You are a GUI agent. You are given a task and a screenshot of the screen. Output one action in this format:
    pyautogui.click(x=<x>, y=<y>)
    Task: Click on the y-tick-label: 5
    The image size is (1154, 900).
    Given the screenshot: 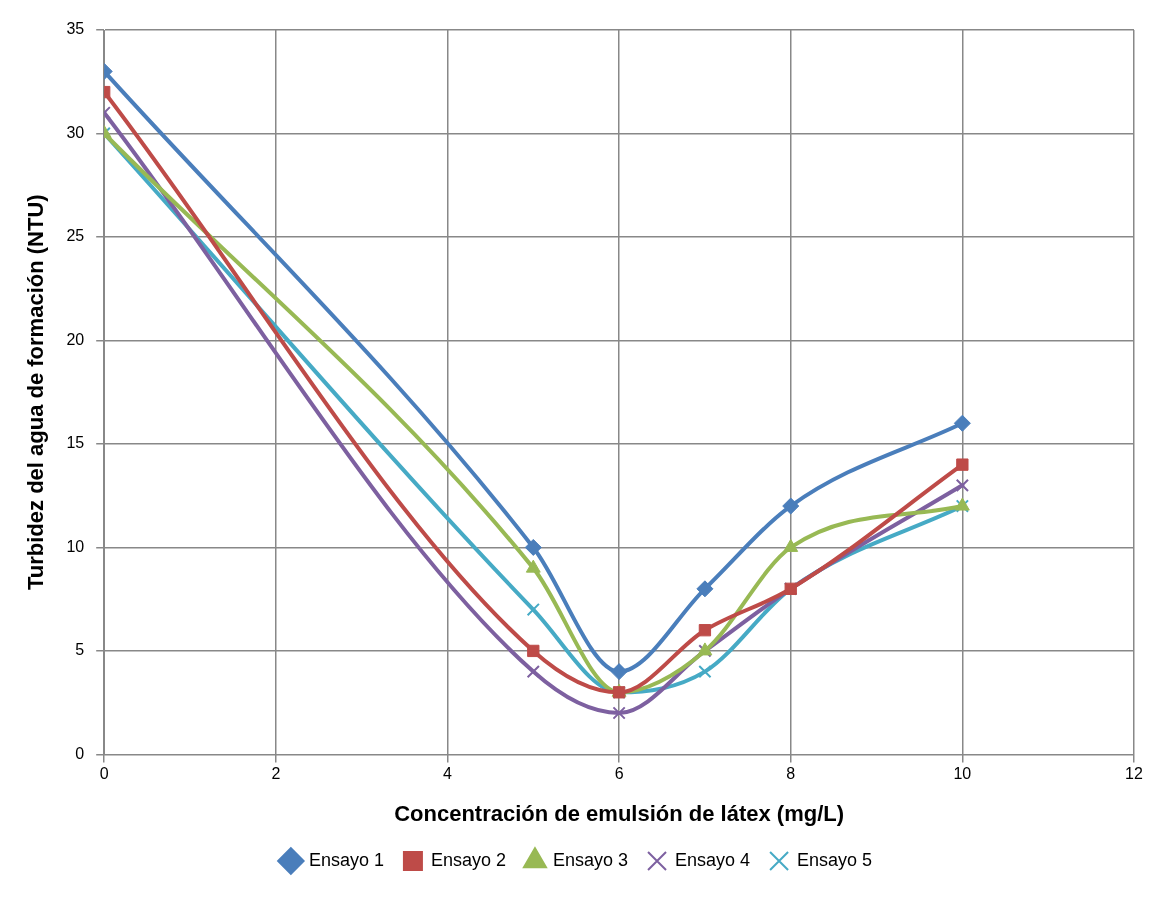 What is the action you would take?
    pyautogui.click(x=80, y=650)
    